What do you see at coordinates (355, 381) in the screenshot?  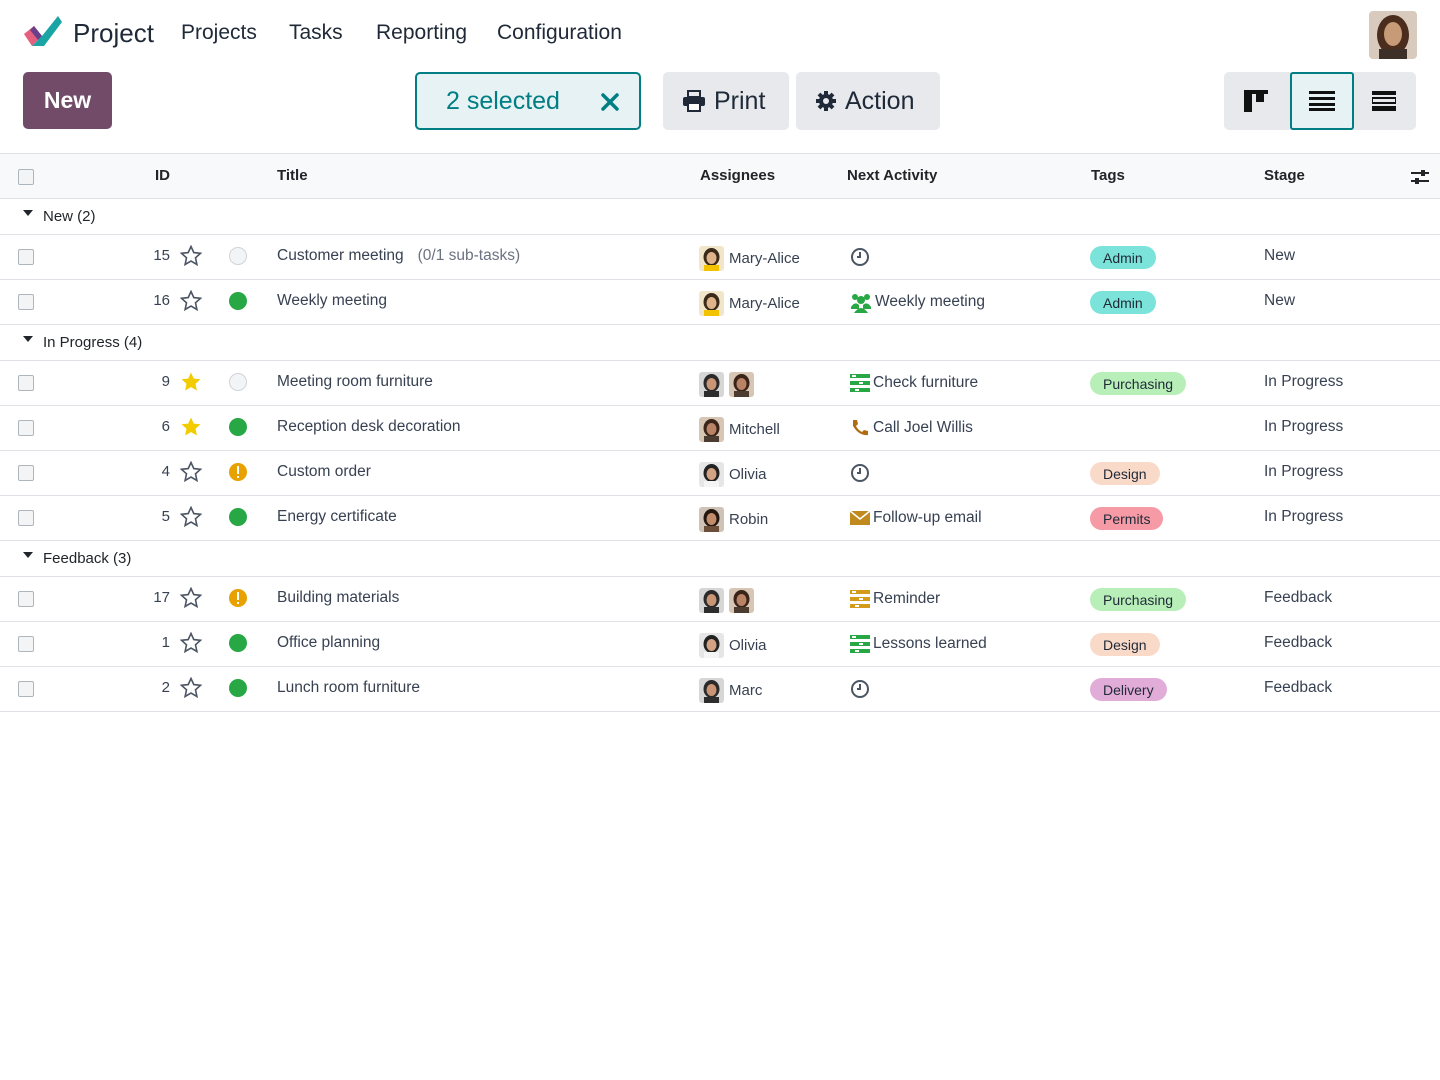 I see `task-title: Meeting room furniture` at bounding box center [355, 381].